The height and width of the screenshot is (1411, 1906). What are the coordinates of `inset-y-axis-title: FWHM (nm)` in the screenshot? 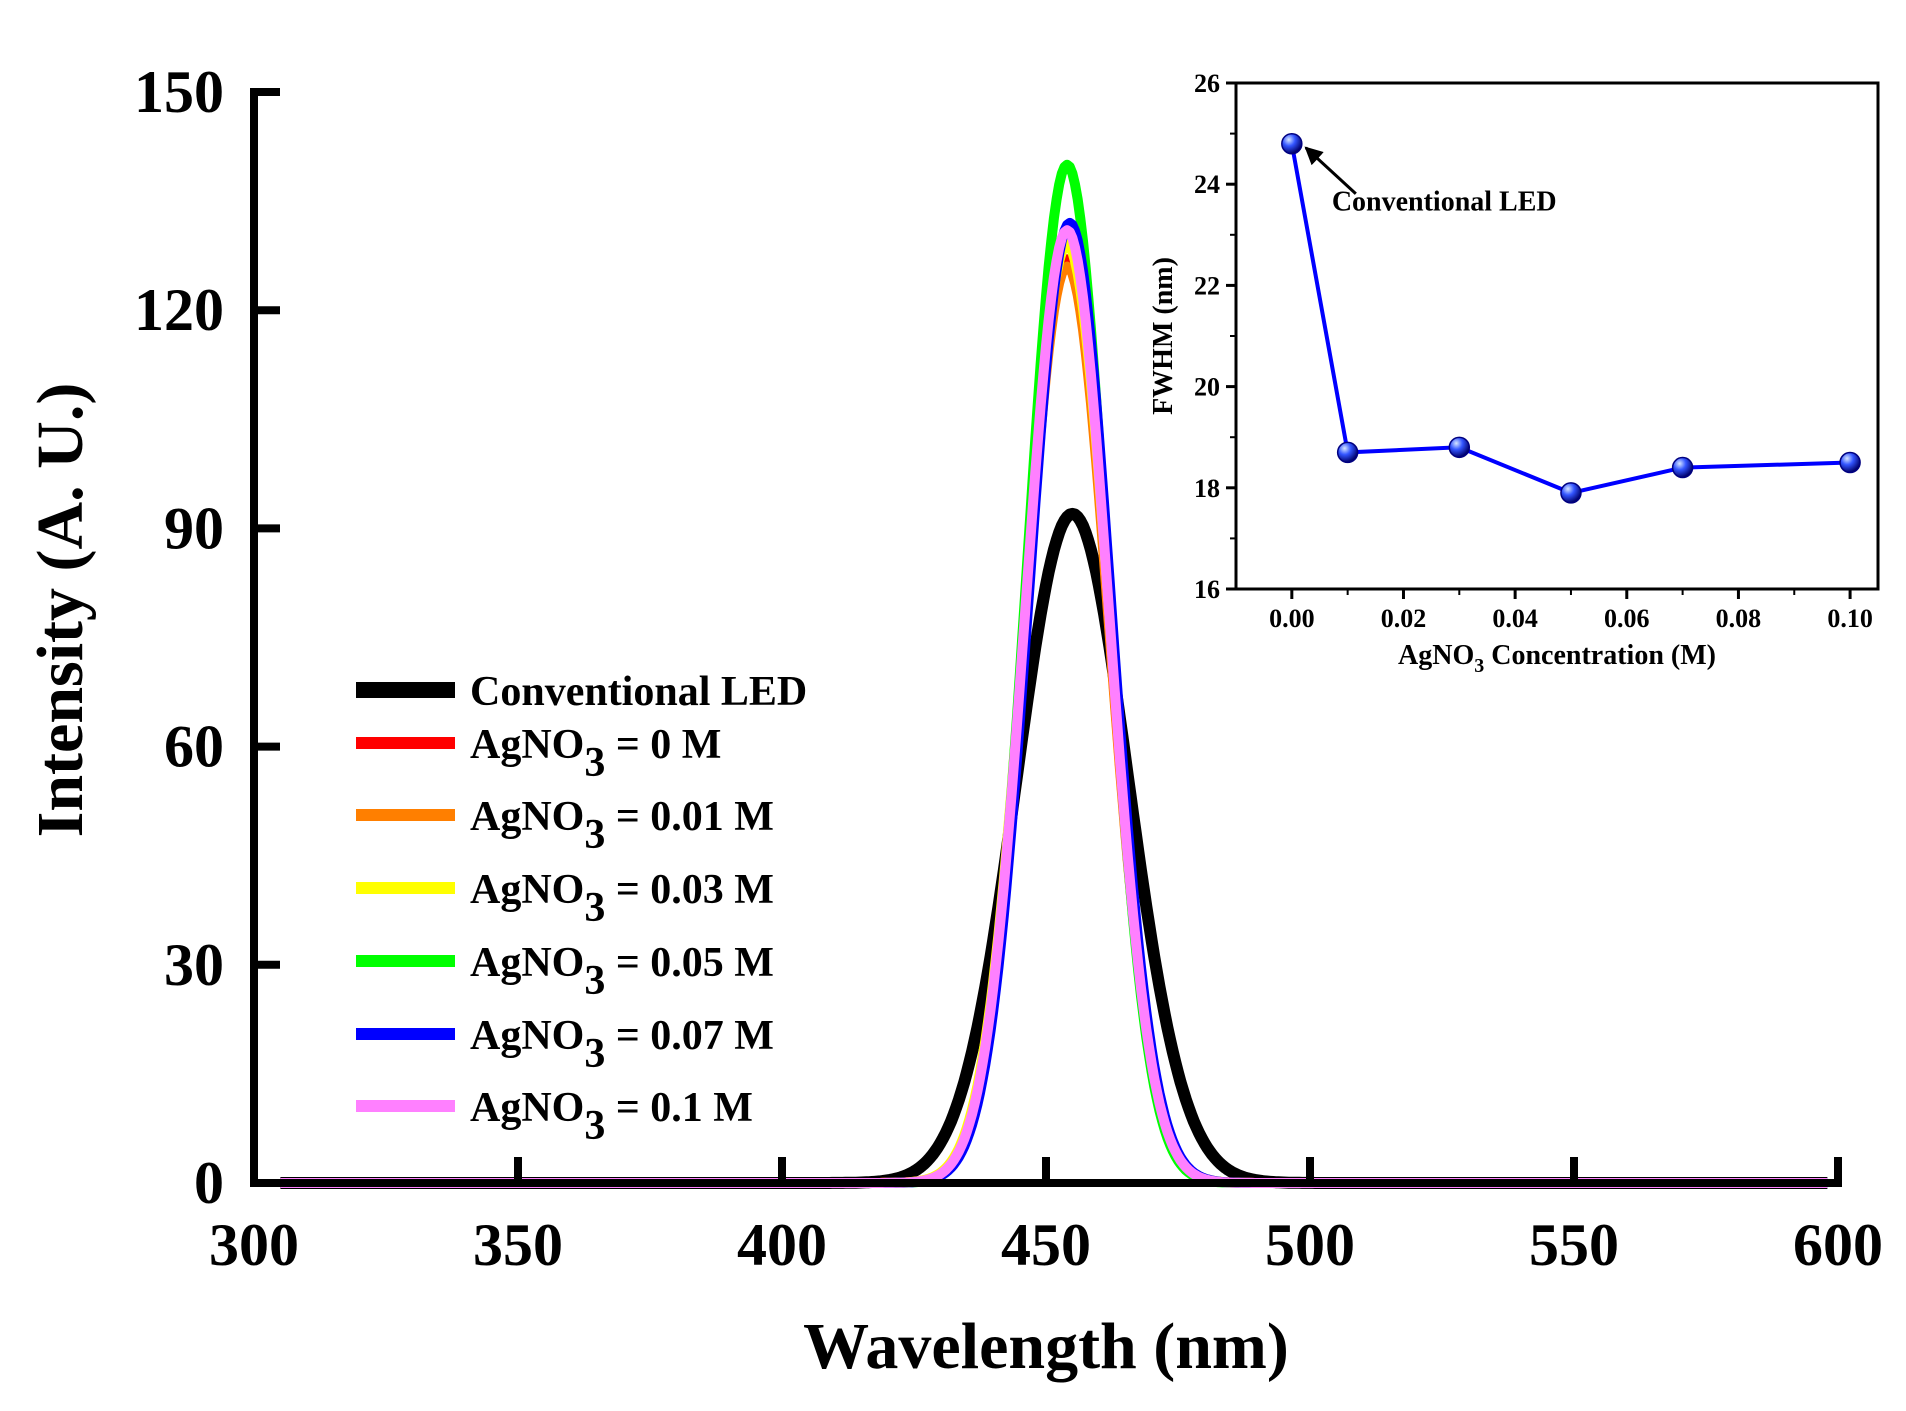 It's located at (1163, 336).